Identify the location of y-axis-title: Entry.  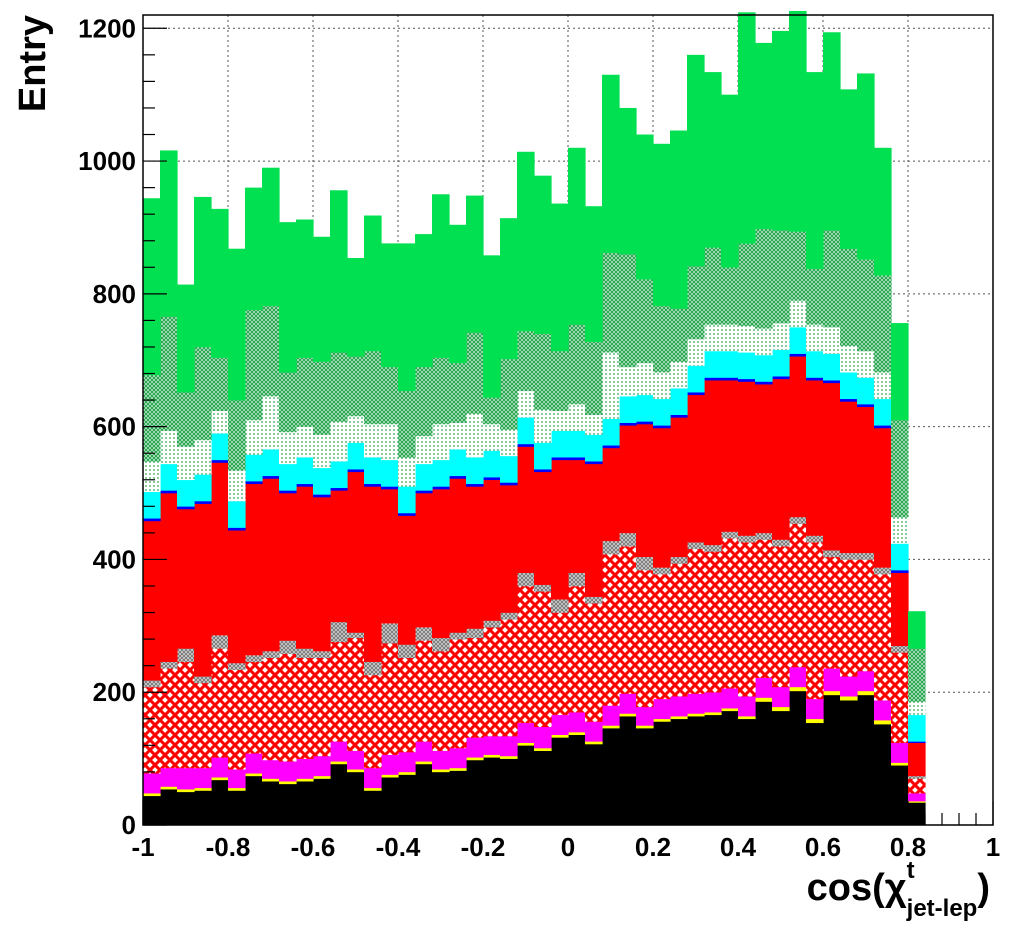
(33, 63).